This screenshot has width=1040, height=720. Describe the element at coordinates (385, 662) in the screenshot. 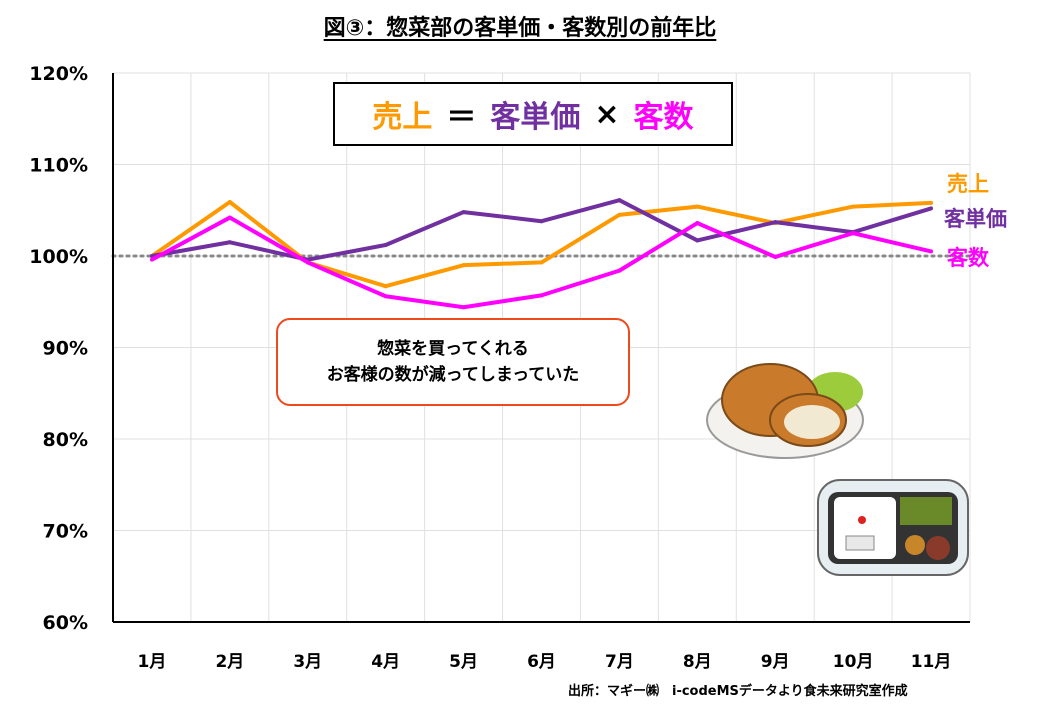

I see `x-tick-label: 4月` at that location.